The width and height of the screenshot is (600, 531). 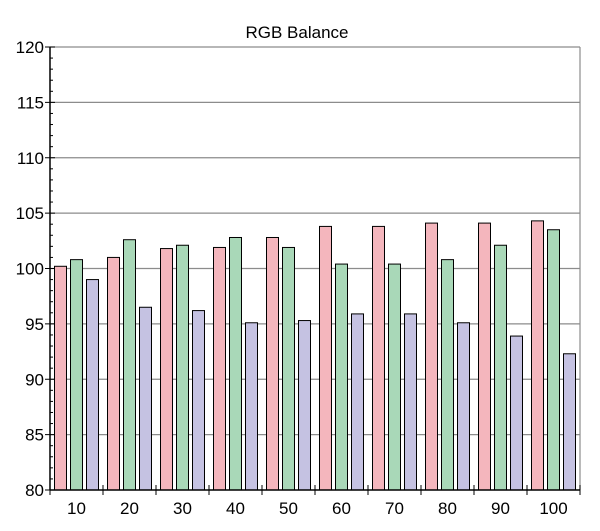 What do you see at coordinates (304, 405) in the screenshot?
I see `bar-50-s3` at bounding box center [304, 405].